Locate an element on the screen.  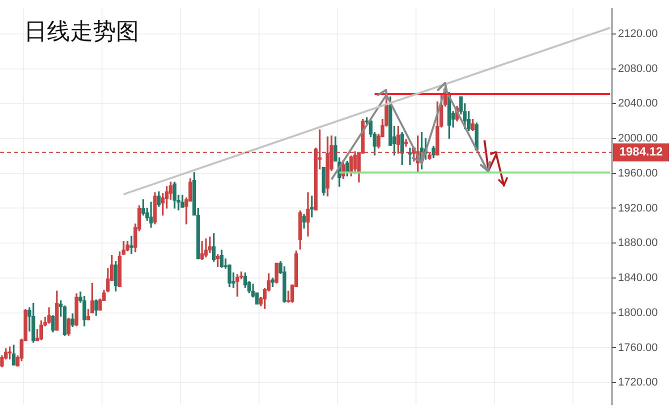
y-tick-label: 2080.00 is located at coordinates (638, 68).